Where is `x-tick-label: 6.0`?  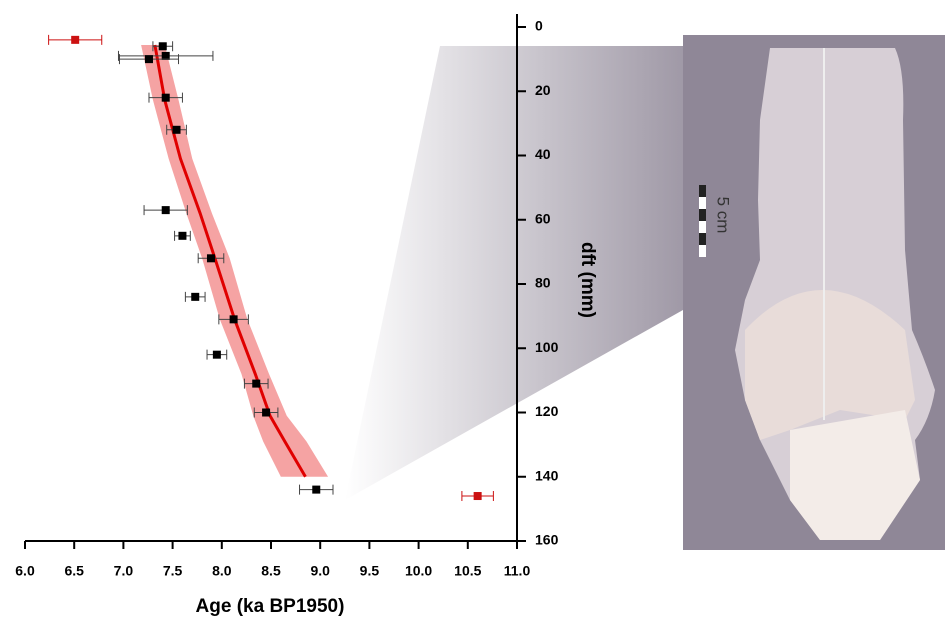
x-tick-label: 6.0 is located at coordinates (25, 571).